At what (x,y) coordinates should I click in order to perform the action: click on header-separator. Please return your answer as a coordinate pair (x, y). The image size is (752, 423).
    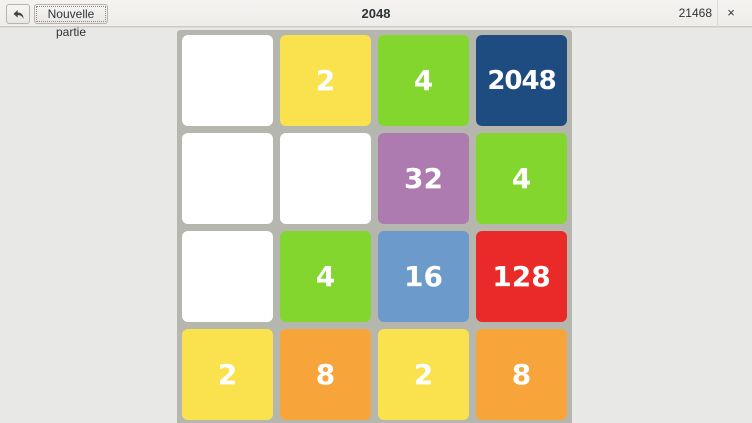
    Looking at the image, I should click on (717, 13).